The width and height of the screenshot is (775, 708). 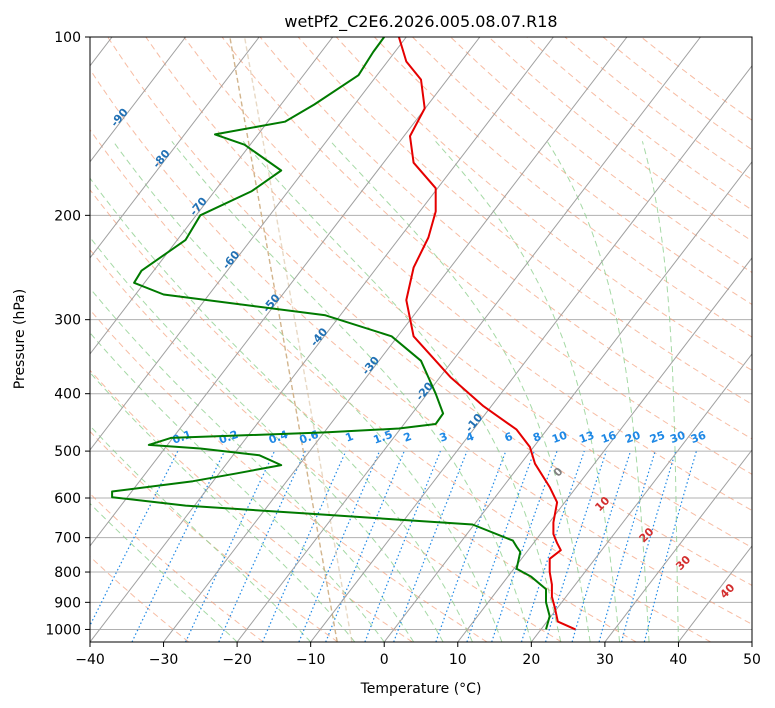 What do you see at coordinates (458, 660) in the screenshot?
I see `x-tick-label: 10` at bounding box center [458, 660].